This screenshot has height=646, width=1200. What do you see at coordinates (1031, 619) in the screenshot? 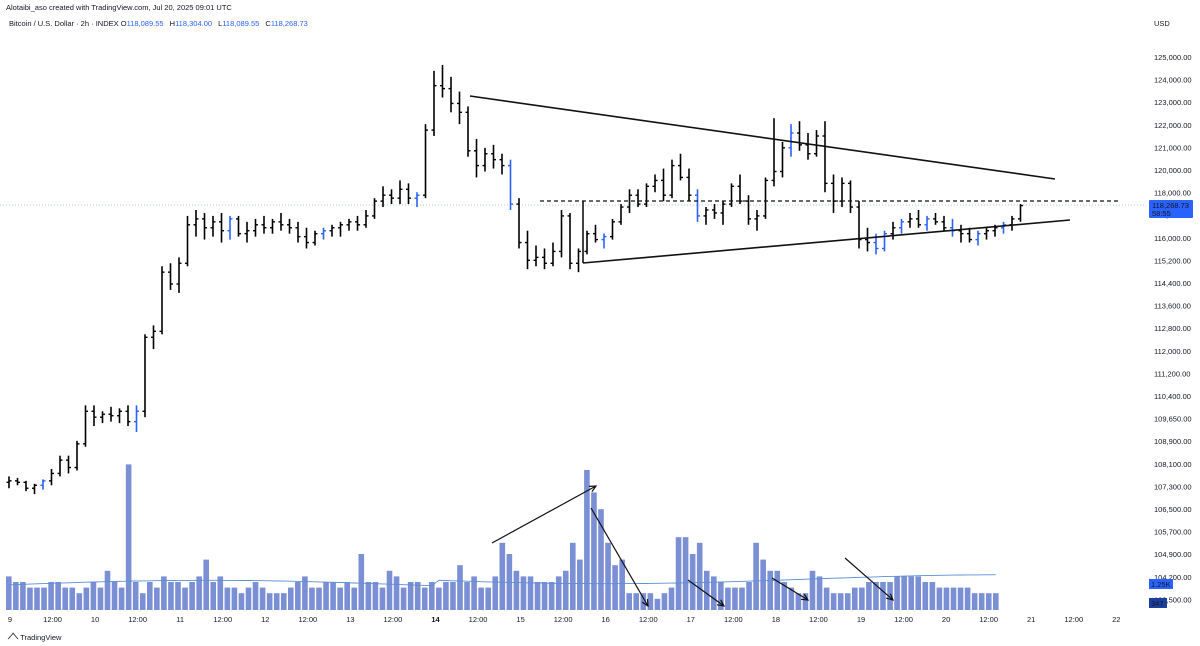
I see `time-tick-label: 21` at bounding box center [1031, 619].